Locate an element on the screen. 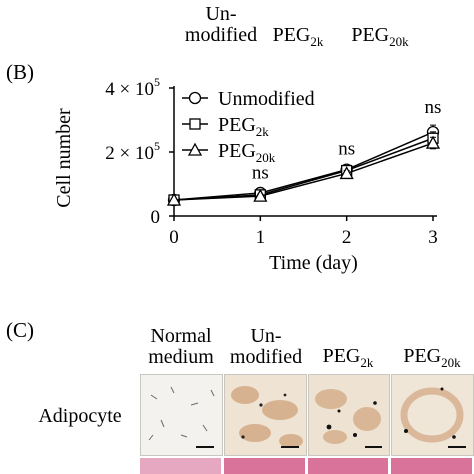 This screenshot has width=474, height=474. x-axis-title: Time (day) is located at coordinates (313, 263).